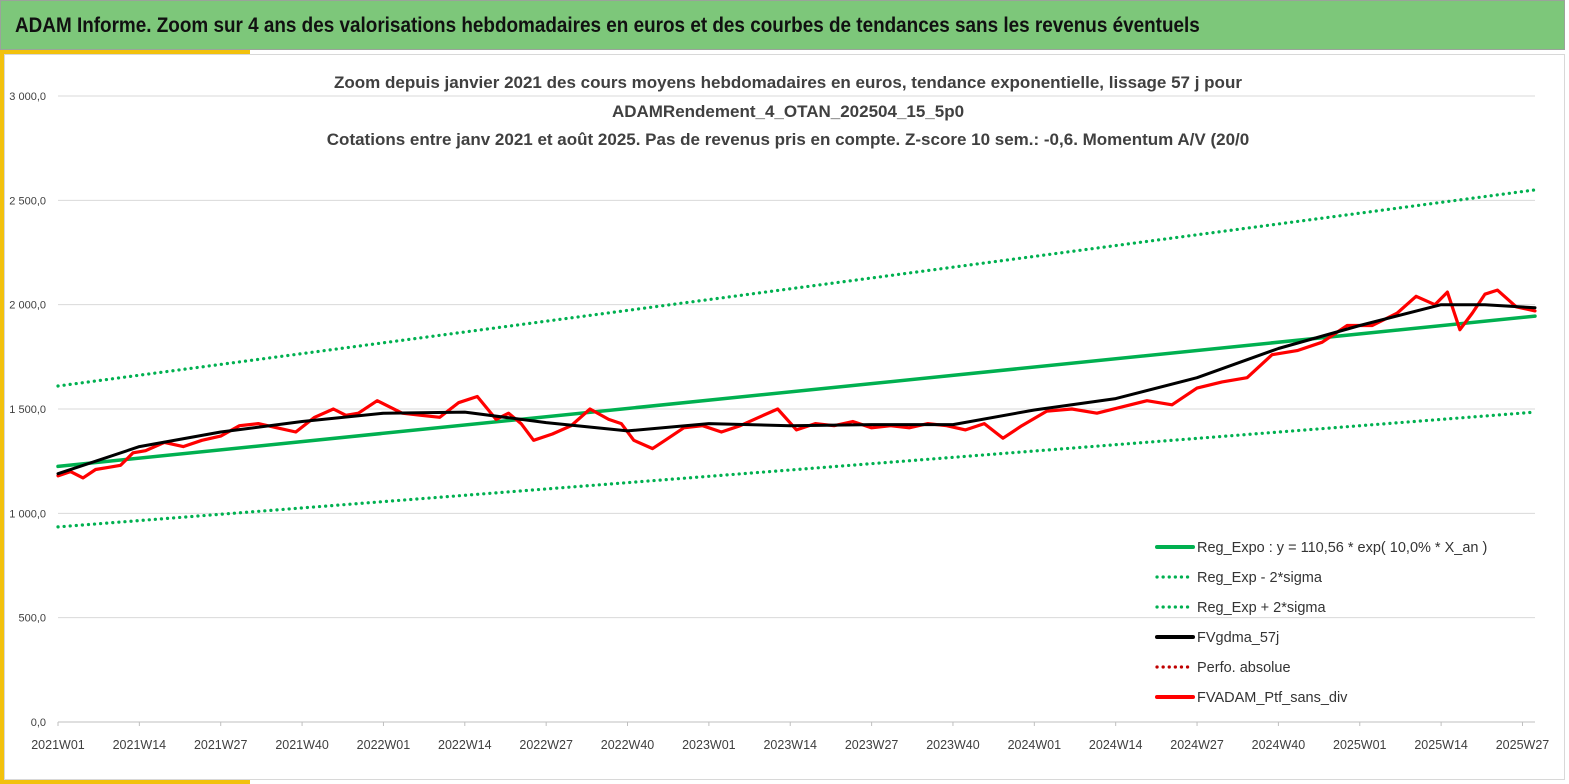  What do you see at coordinates (221, 745) in the screenshot?
I see `x-tick-label: 2021W27` at bounding box center [221, 745].